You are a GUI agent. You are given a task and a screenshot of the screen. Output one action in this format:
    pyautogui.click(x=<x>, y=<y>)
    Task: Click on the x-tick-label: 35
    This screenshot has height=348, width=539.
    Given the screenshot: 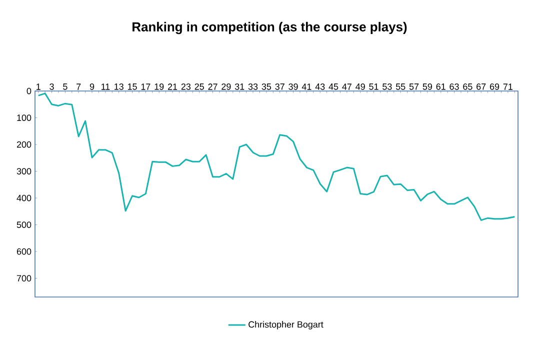 What is the action you would take?
    pyautogui.click(x=267, y=86)
    